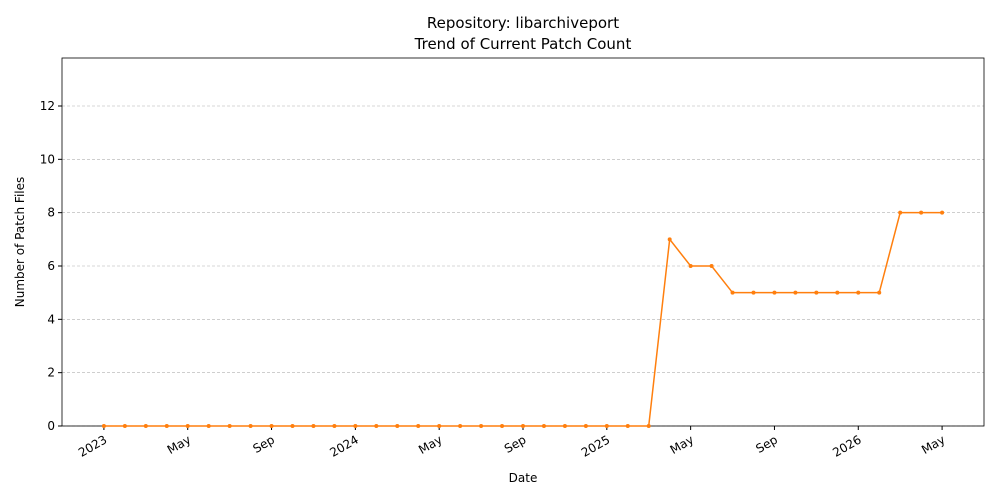 Image resolution: width=1000 pixels, height=500 pixels. What do you see at coordinates (523, 478) in the screenshot?
I see `x-axis-label: Date` at bounding box center [523, 478].